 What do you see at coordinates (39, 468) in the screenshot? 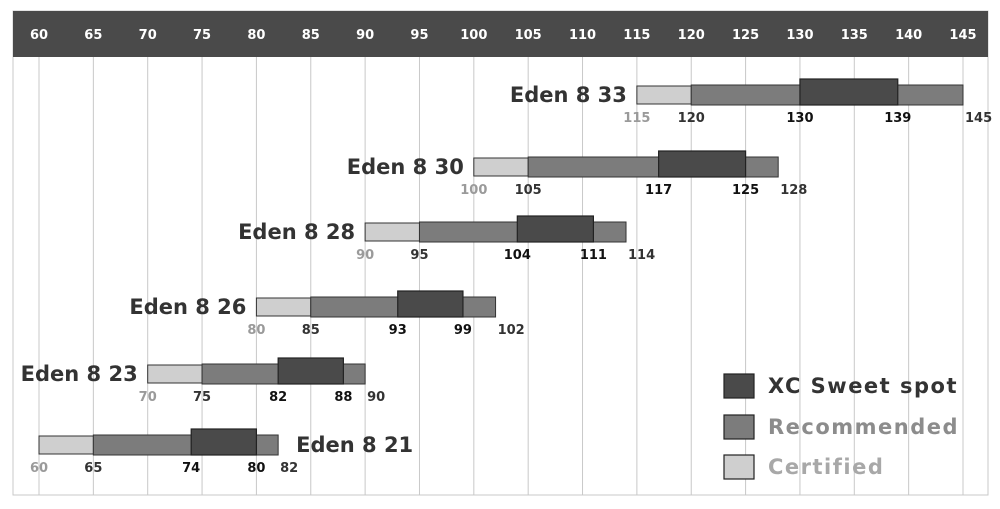
I see `value-label-certified-min: 60` at bounding box center [39, 468].